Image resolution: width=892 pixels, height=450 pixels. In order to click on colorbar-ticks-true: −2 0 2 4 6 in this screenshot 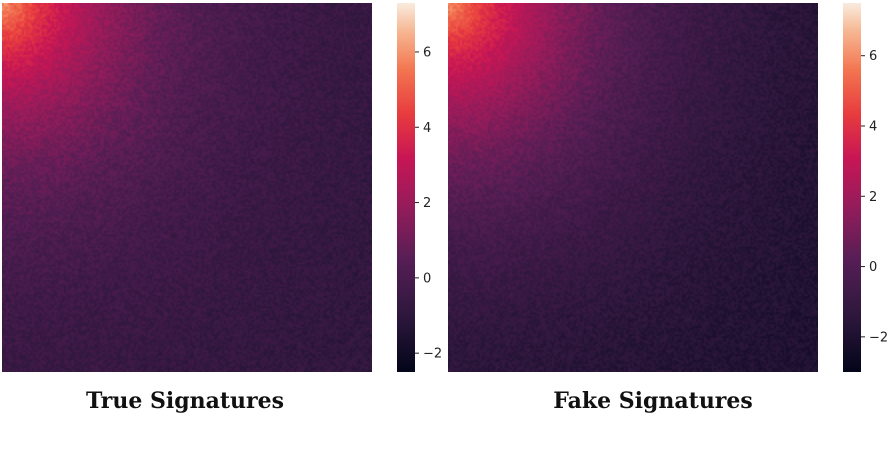, I will do `click(428, 203)`.